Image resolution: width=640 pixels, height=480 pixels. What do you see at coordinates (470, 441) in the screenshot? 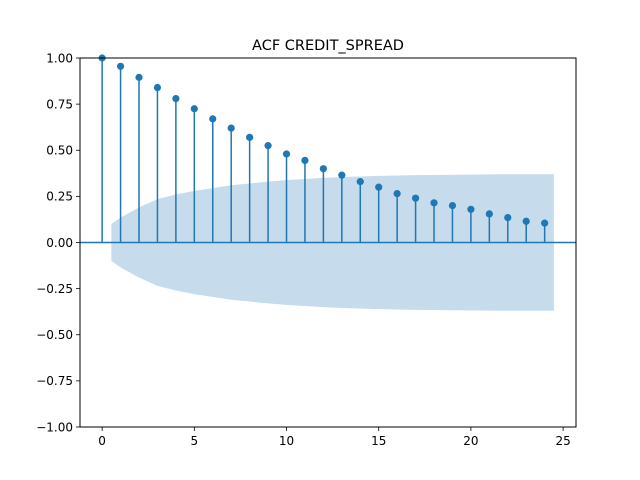
I see `x-tick-label: 20` at bounding box center [470, 441].